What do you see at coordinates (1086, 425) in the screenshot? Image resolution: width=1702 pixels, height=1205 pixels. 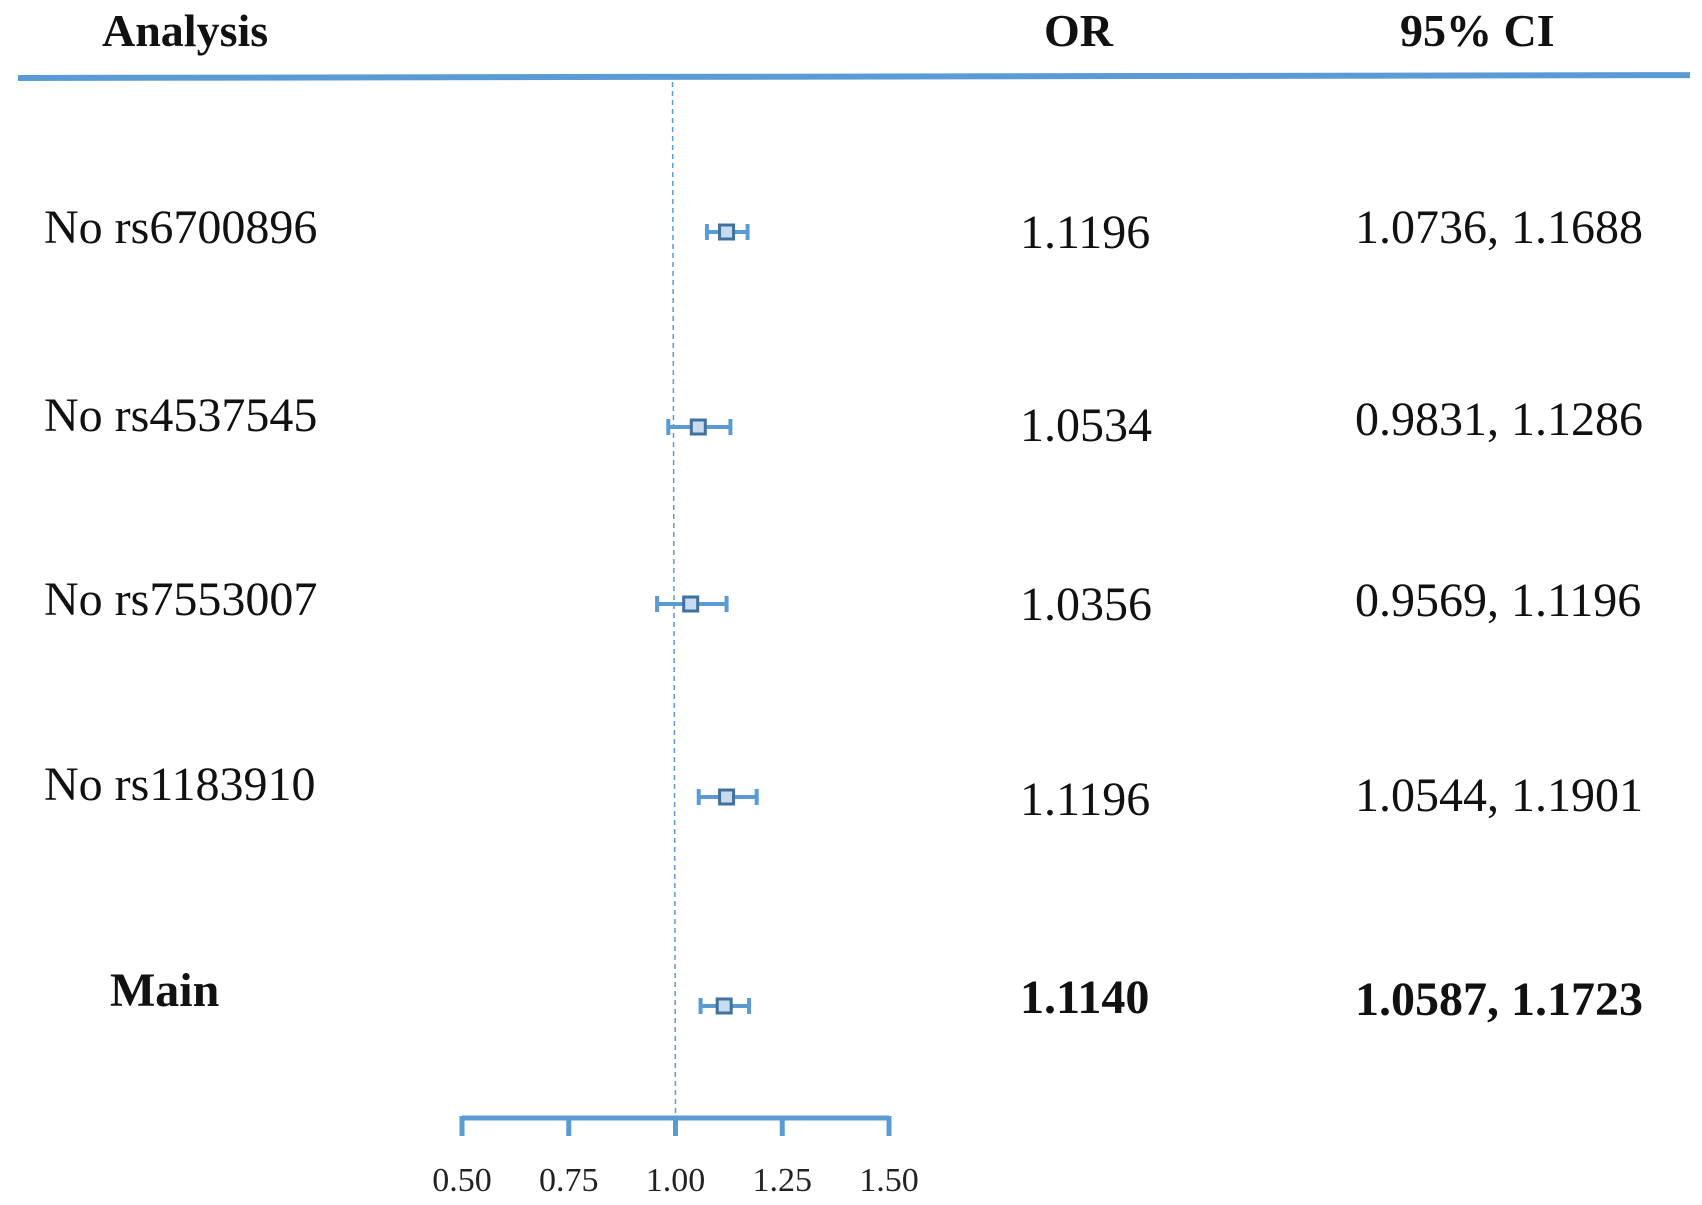 I see `row-or-value: 1.0534` at bounding box center [1086, 425].